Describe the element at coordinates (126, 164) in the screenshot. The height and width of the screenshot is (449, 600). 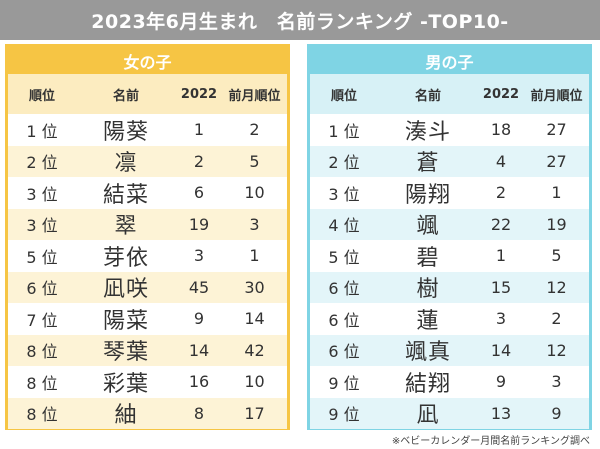
I see `name-cell: 凛` at that location.